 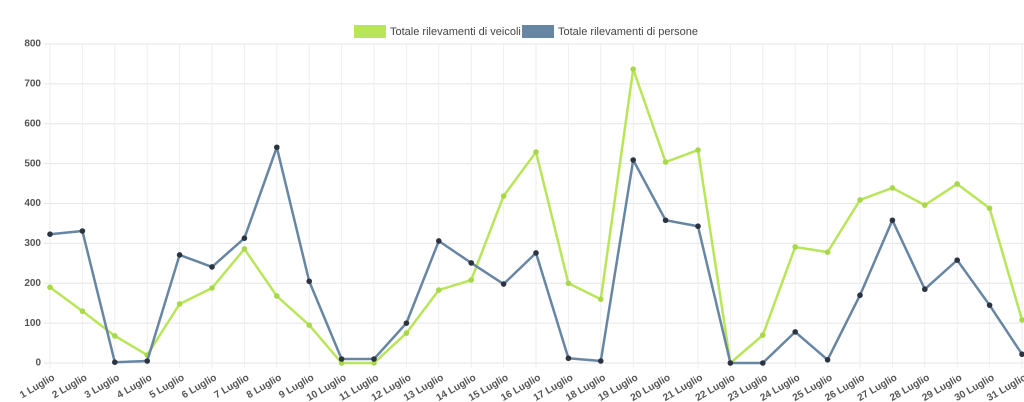 What do you see at coordinates (70, 386) in the screenshot?
I see `x-tick-label: 2 Luglio` at bounding box center [70, 386].